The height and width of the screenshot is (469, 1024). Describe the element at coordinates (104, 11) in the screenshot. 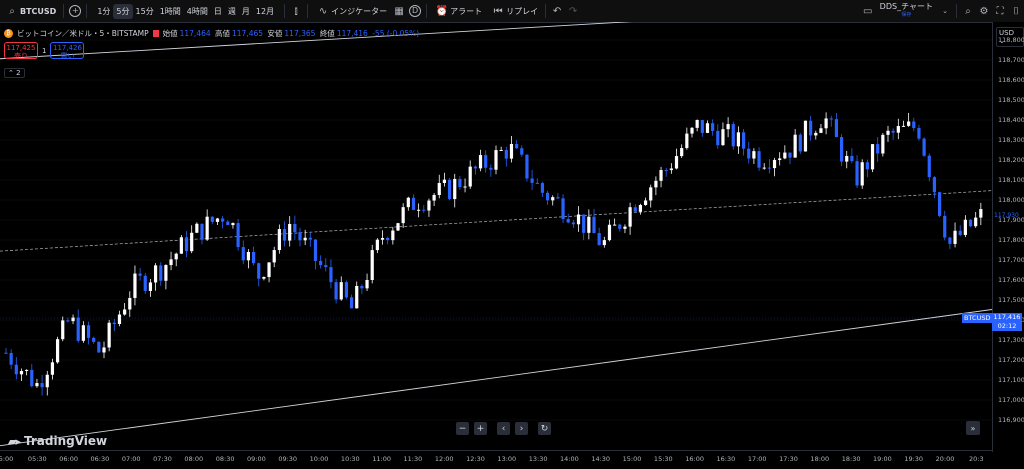

I see `timeframe-1m: 1分` at that location.